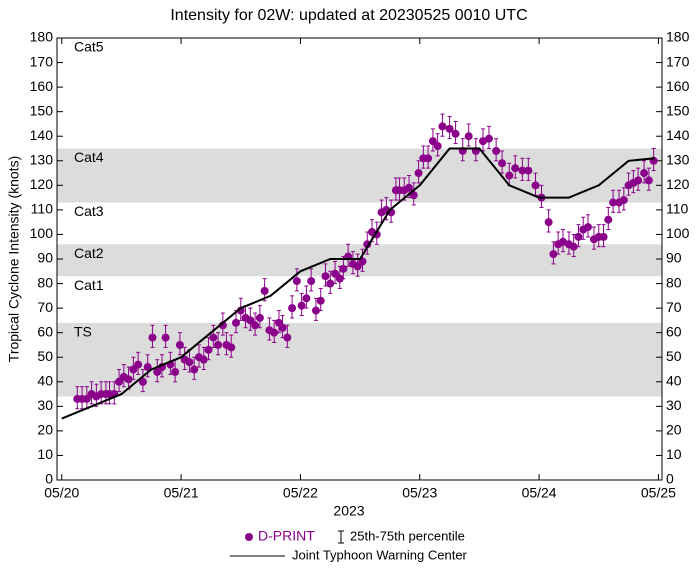 Image resolution: width=699 pixels, height=570 pixels. Describe the element at coordinates (674, 356) in the screenshot. I see `y2-tick-label: 50` at that location.